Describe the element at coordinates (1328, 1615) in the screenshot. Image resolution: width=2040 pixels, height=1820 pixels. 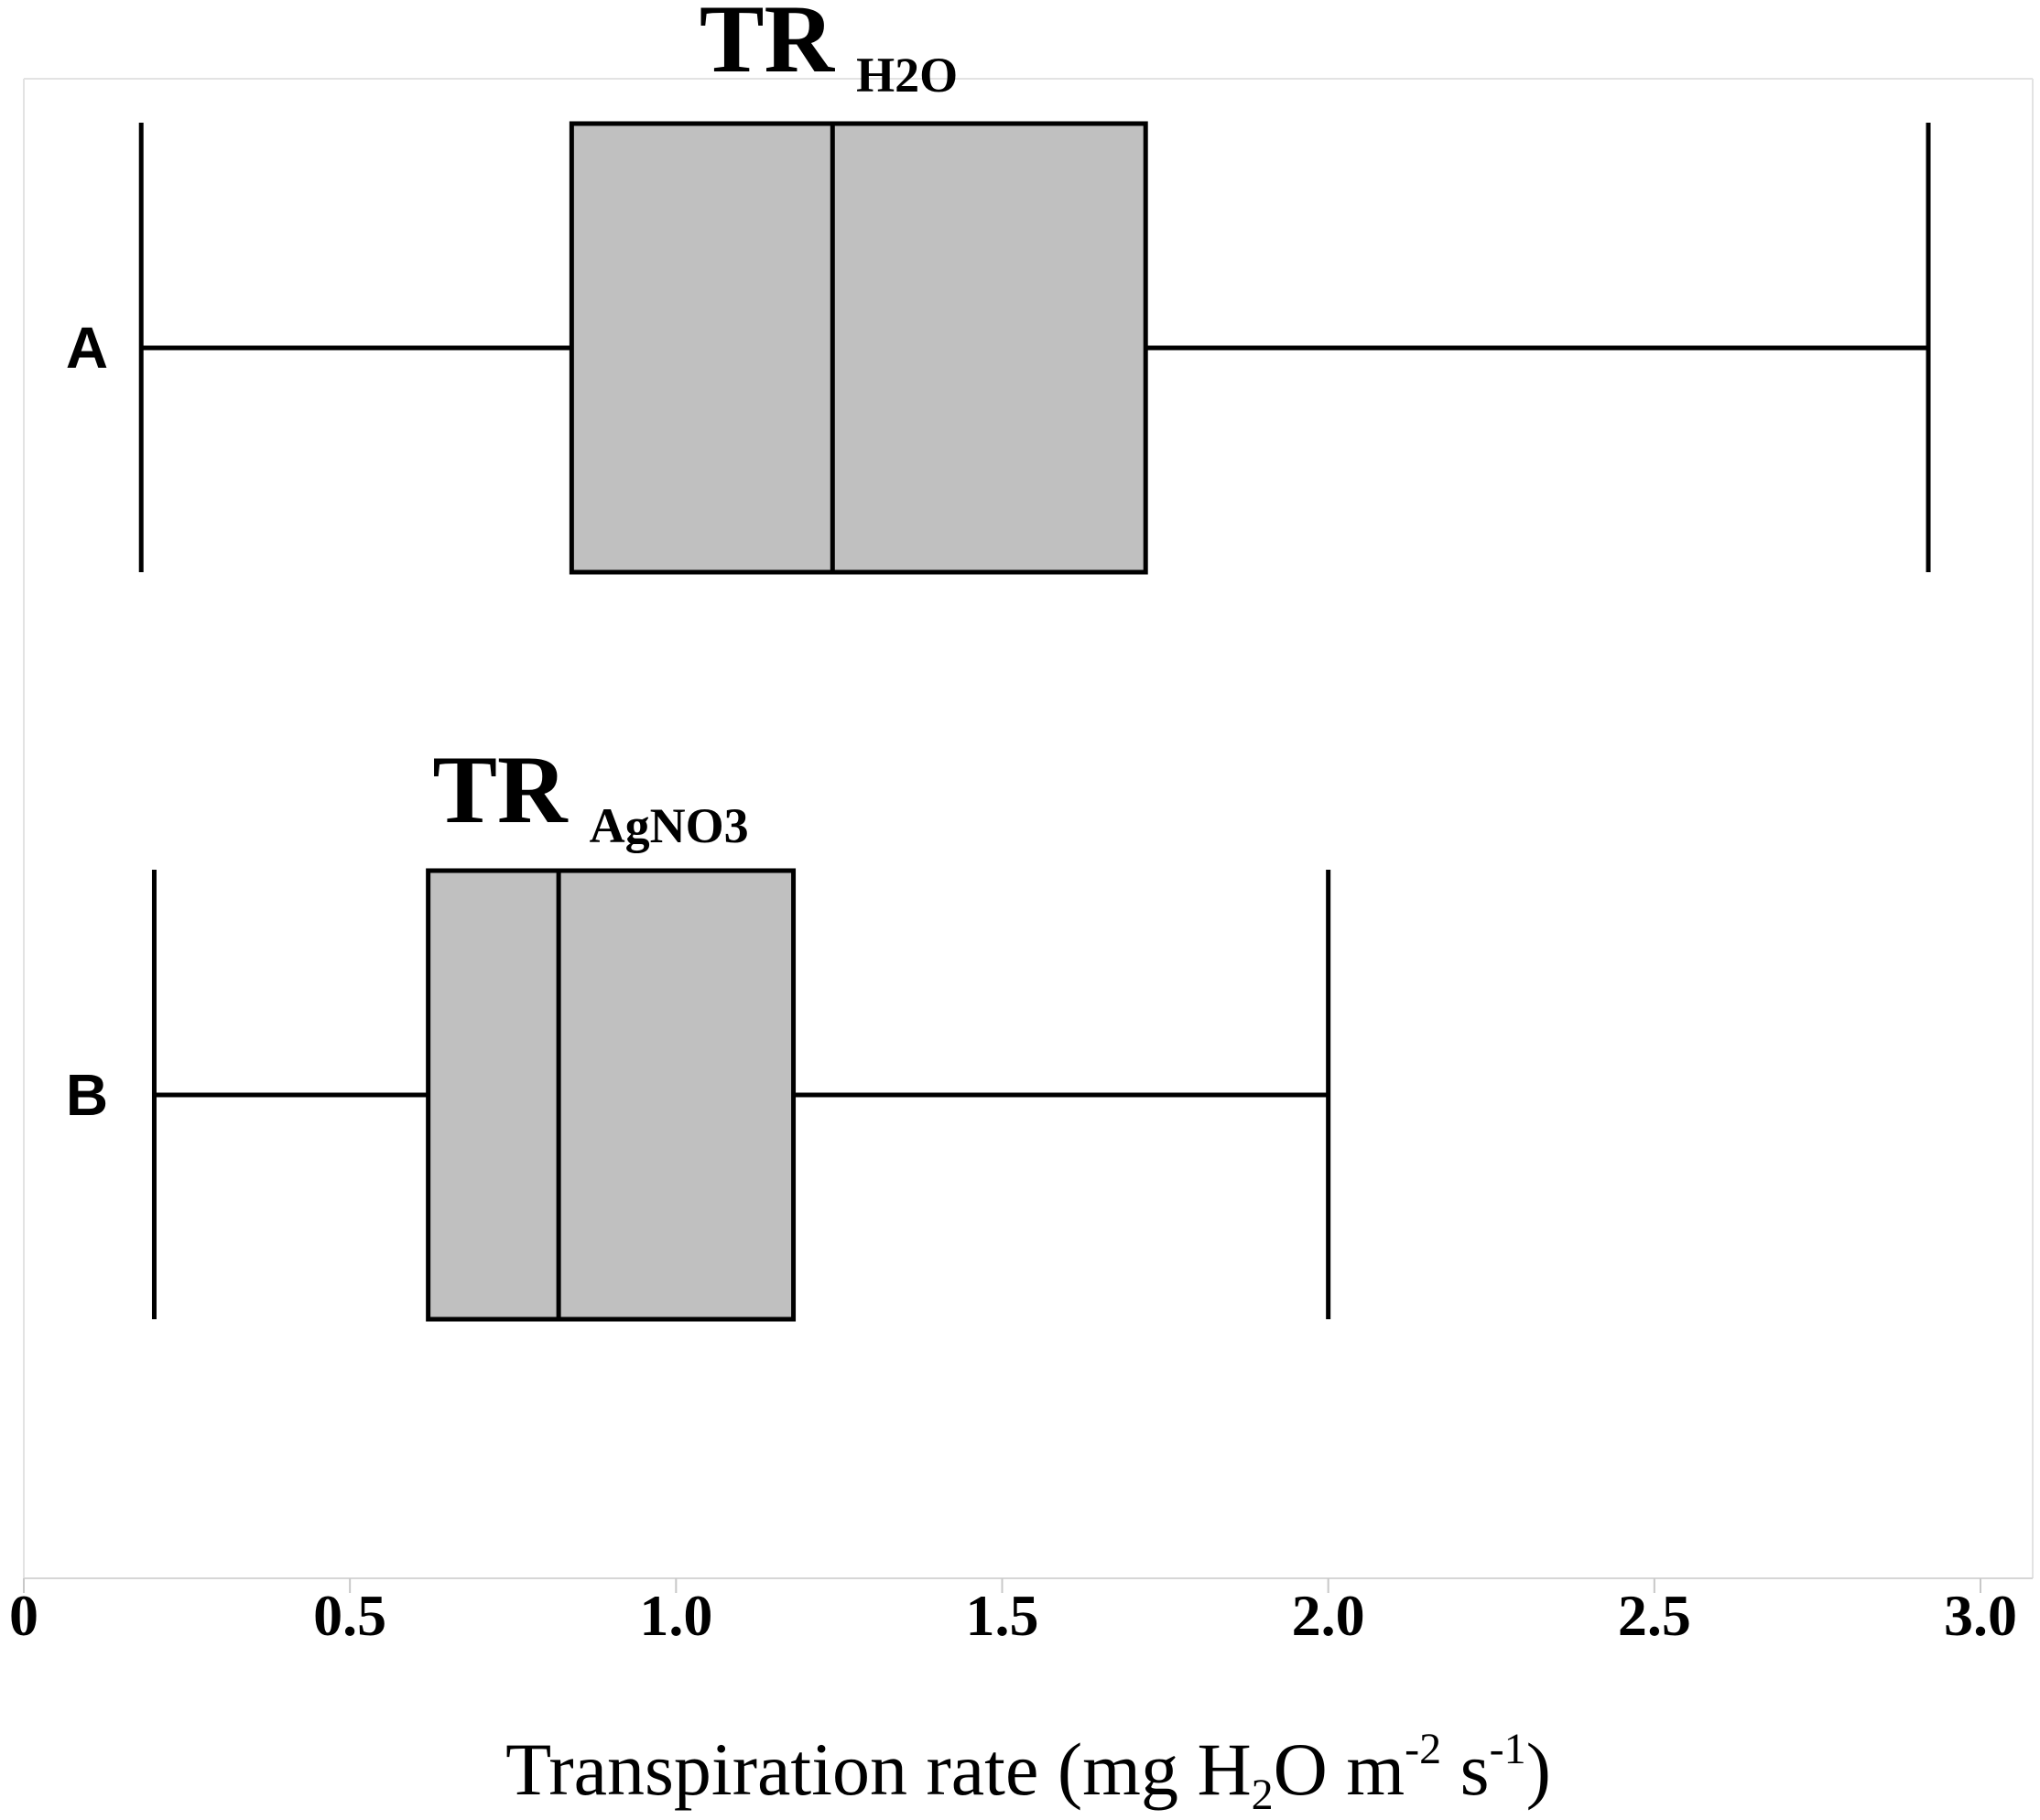
I see `x-tick-label: 2.0` at that location.